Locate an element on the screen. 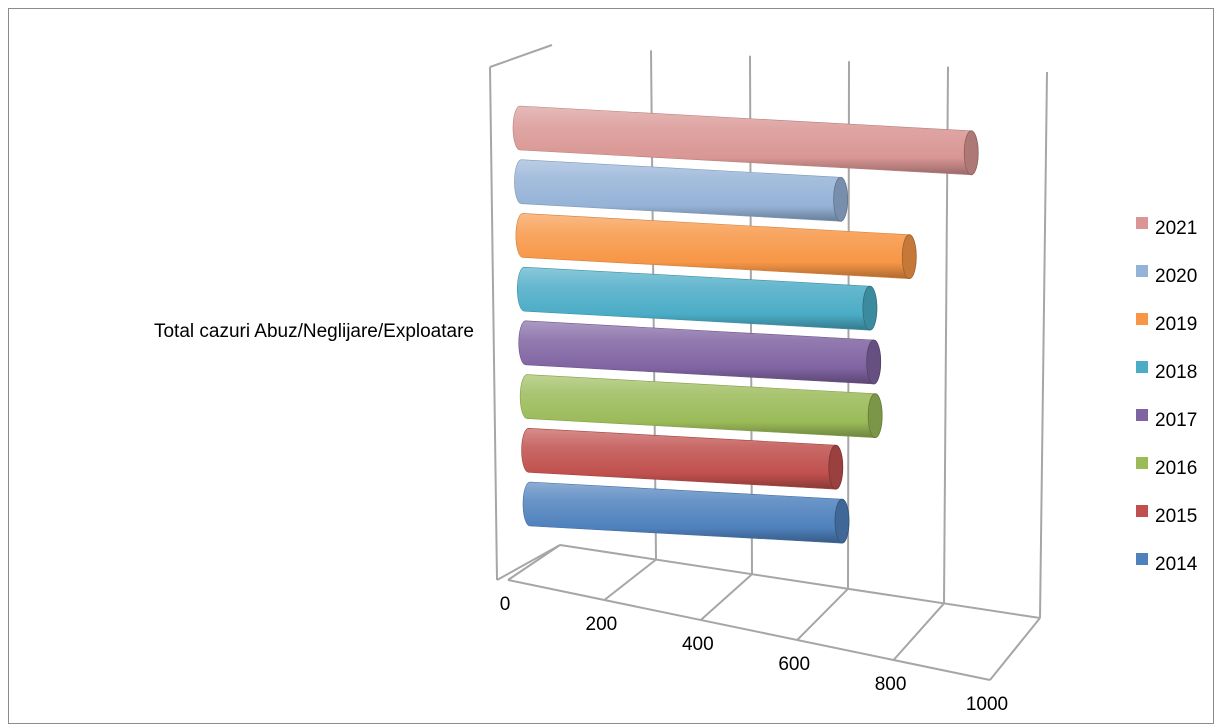  legend-swatch-2021 is located at coordinates (1142, 223).